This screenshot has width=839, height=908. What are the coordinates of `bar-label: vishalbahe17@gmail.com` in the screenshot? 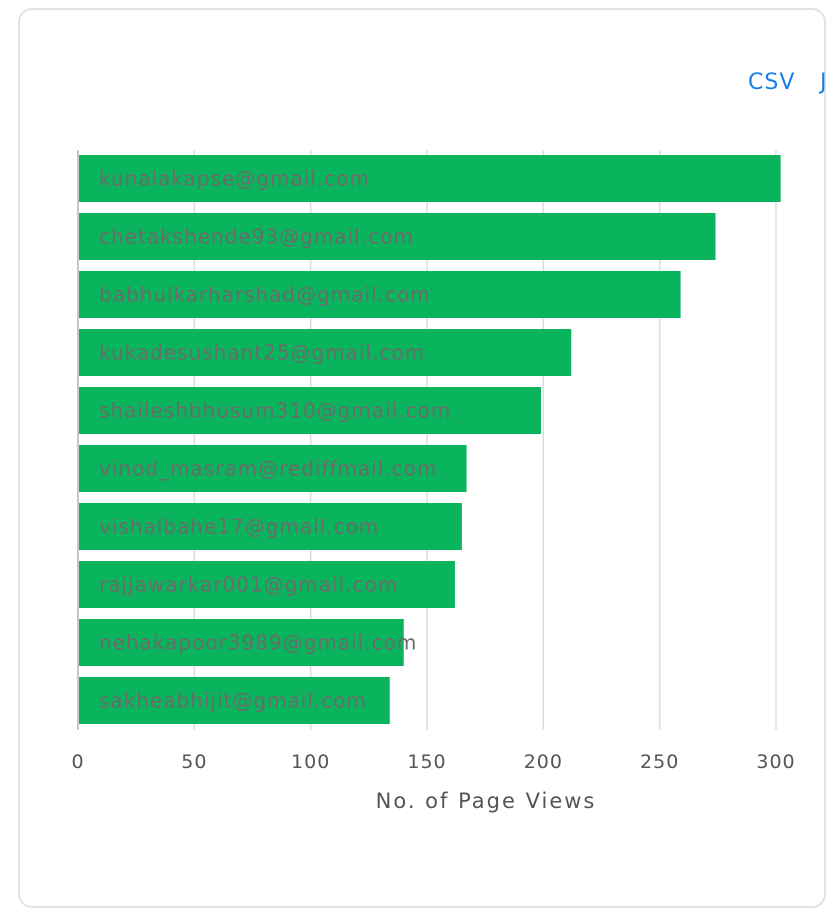 It's located at (239, 527).